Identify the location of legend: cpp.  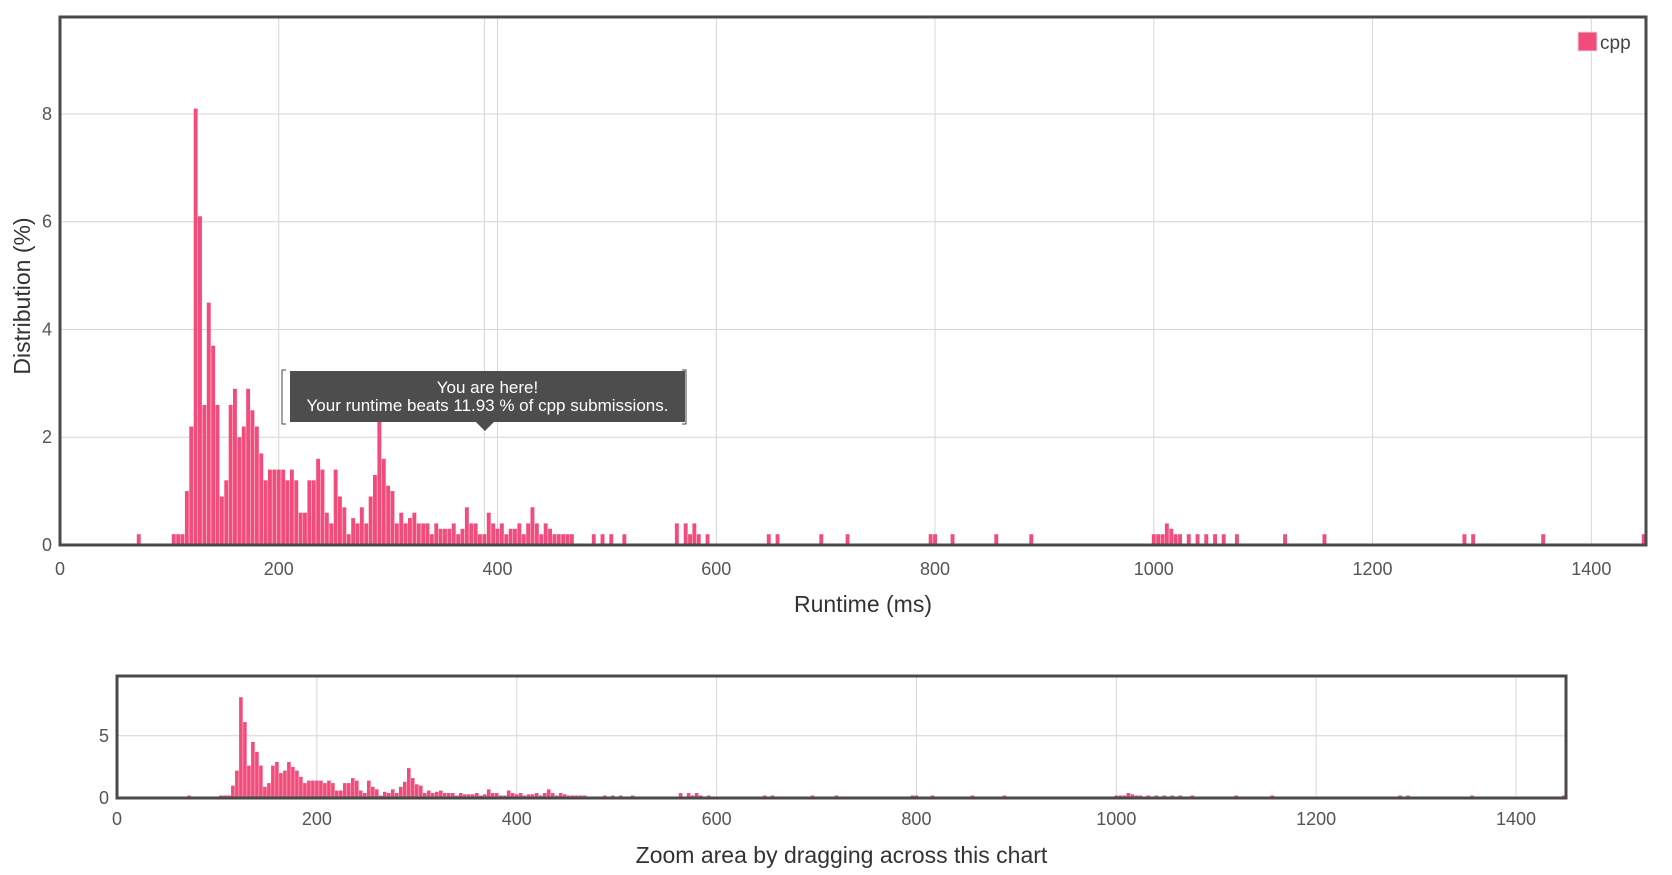
(1604, 42).